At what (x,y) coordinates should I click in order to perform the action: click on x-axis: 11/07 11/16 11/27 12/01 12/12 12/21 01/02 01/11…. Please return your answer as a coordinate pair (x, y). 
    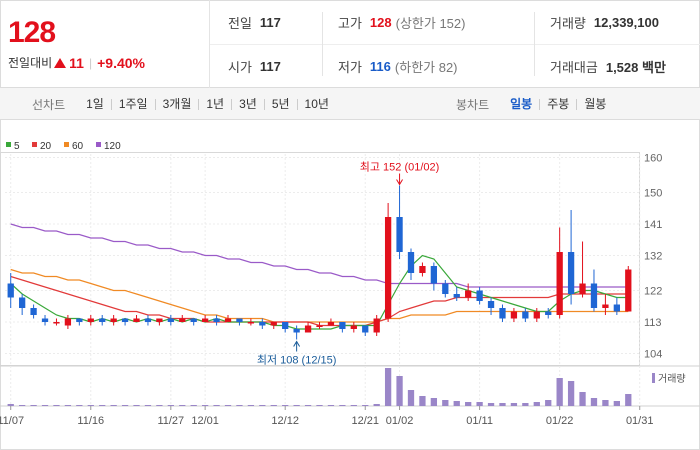
    Looking at the image, I should click on (326, 416).